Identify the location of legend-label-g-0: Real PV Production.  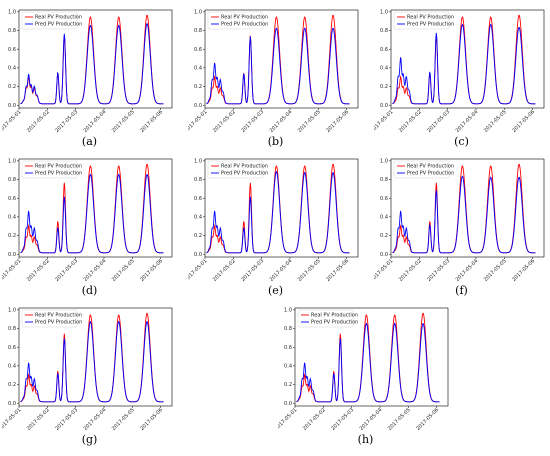
(58, 316).